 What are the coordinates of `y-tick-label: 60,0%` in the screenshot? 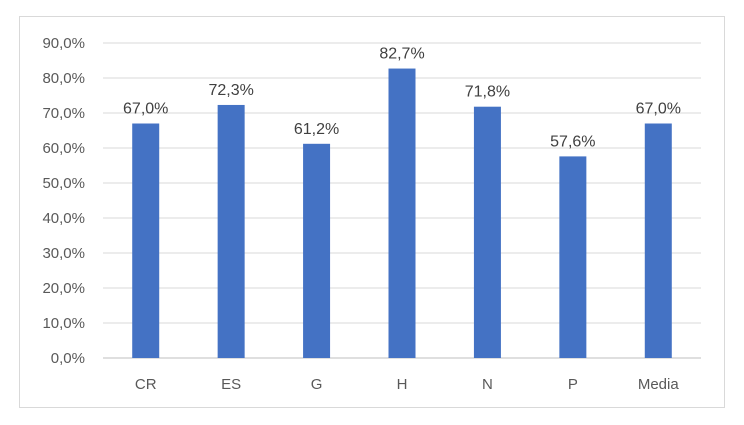 It's located at (63, 148).